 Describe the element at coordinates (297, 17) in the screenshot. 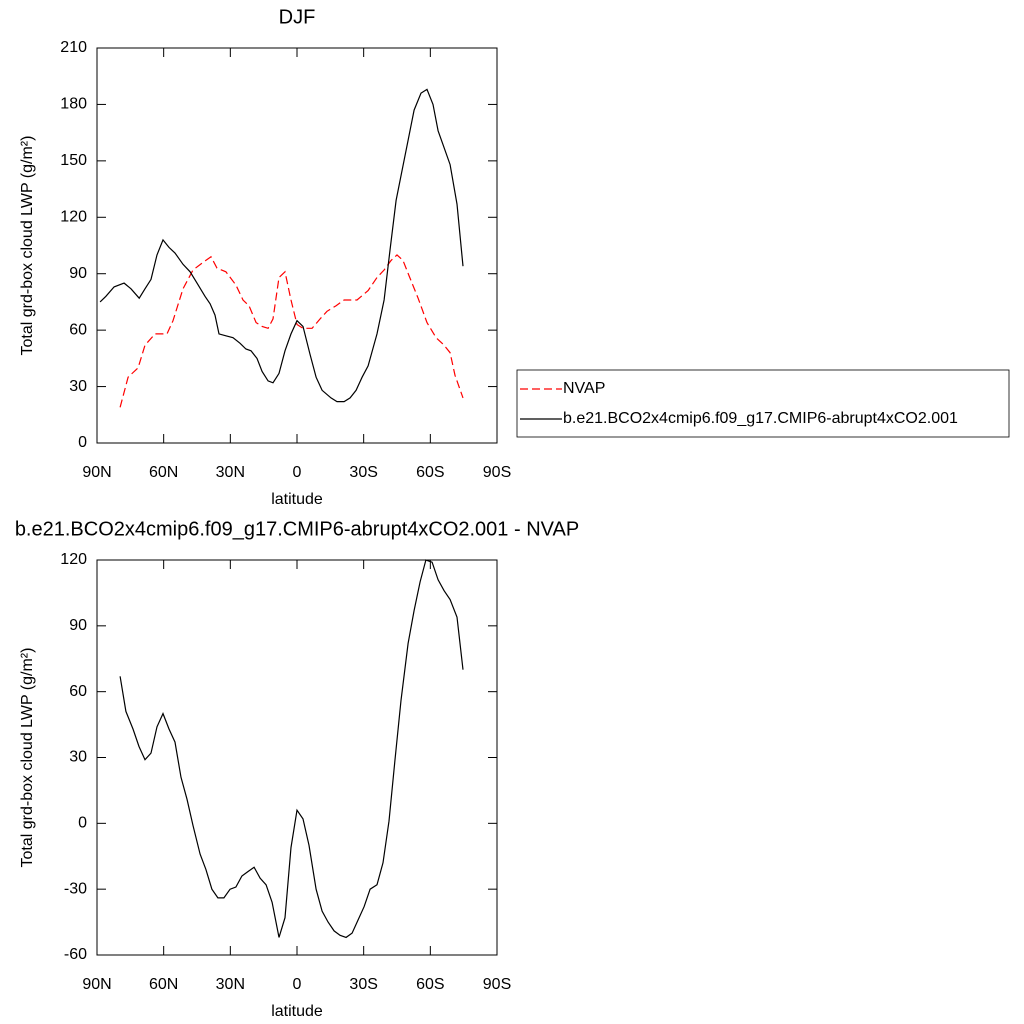

I see `chart-title: DJF` at that location.